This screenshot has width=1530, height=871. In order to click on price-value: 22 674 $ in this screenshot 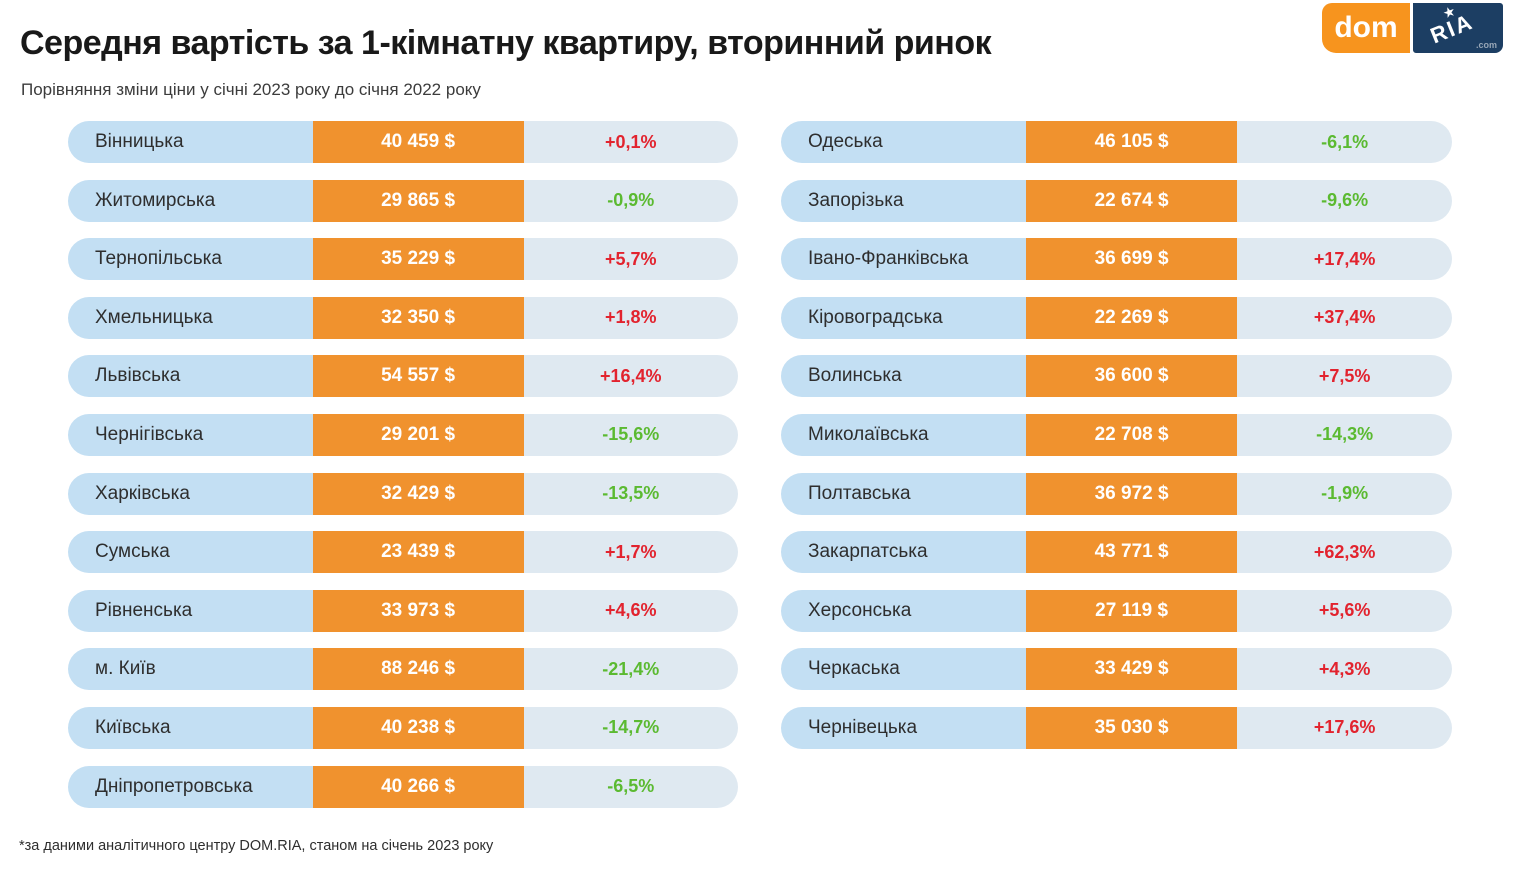, I will do `click(1131, 200)`.